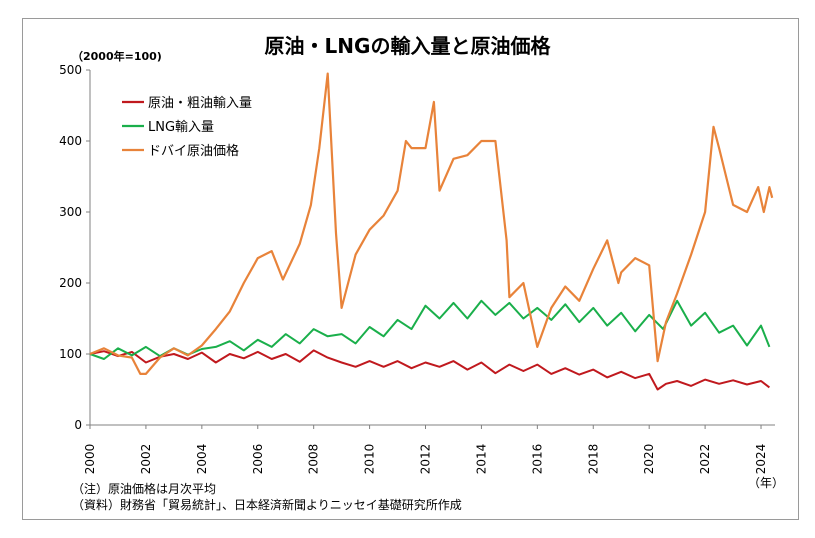 The height and width of the screenshot is (538, 815). I want to click on y-tick-label: 100, so click(70, 354).